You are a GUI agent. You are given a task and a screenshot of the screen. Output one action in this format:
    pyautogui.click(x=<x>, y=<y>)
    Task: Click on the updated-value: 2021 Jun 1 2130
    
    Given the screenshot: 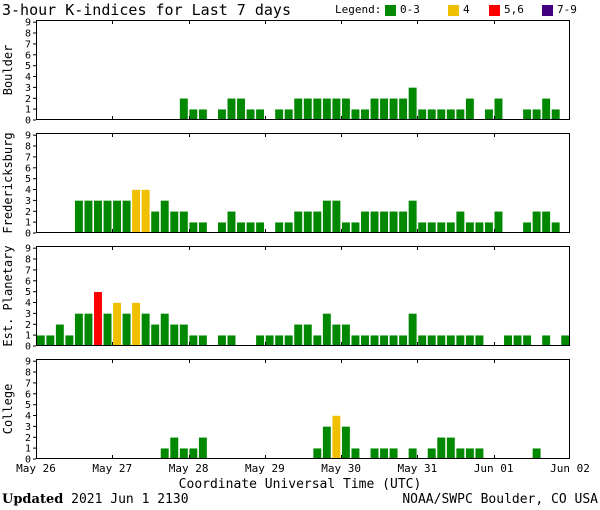 What is the action you would take?
    pyautogui.click(x=130, y=499)
    